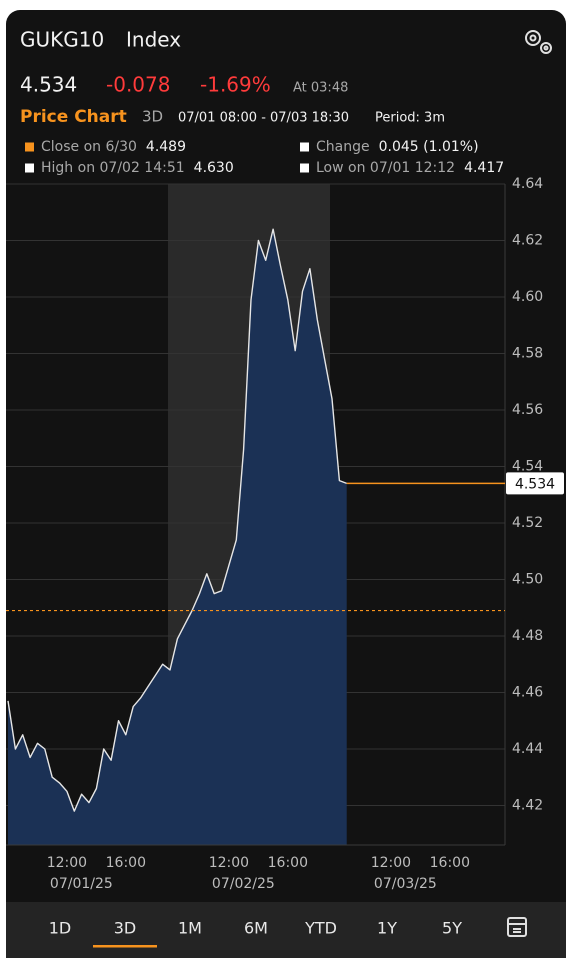 This screenshot has height=968, width=572. I want to click on y-tick-label: 4.62, so click(527, 240).